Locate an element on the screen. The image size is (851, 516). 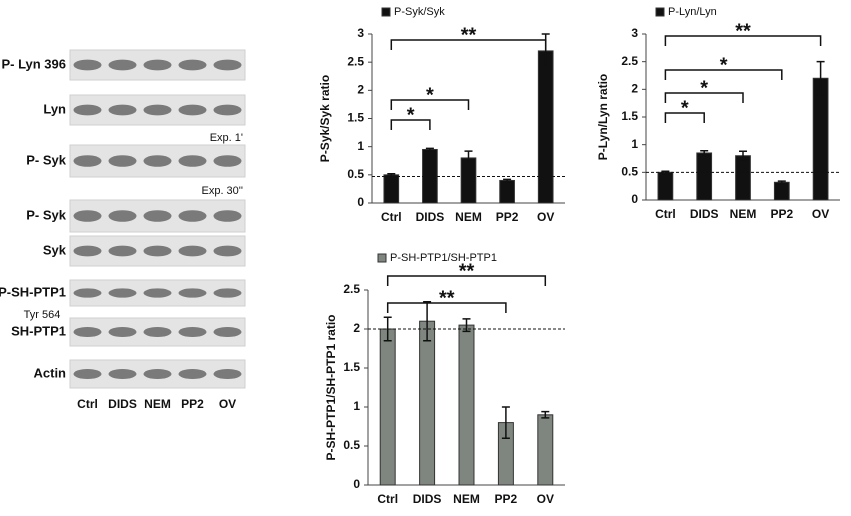
lane-label: NEM is located at coordinates (157, 404).